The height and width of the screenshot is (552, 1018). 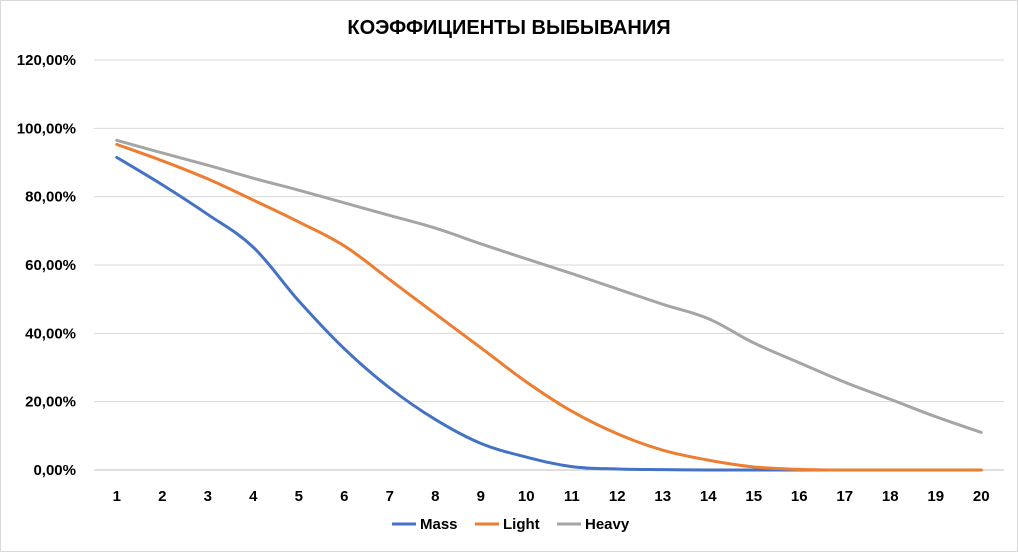 What do you see at coordinates (935, 496) in the screenshot?
I see `x-tick-label: 19` at bounding box center [935, 496].